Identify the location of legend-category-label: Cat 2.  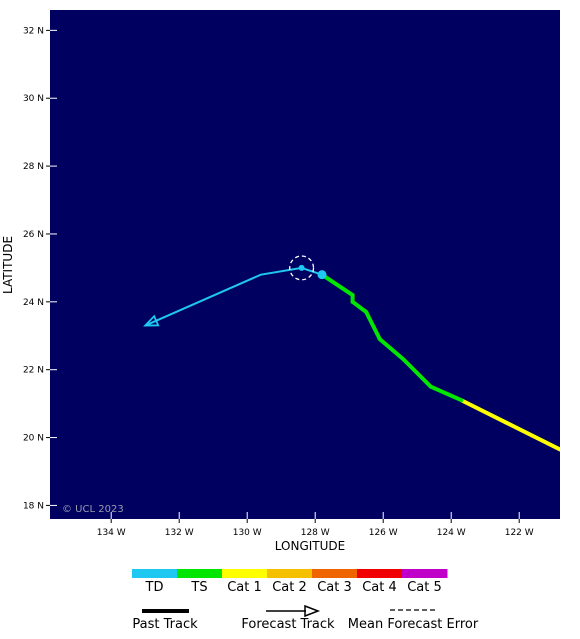
(289, 587).